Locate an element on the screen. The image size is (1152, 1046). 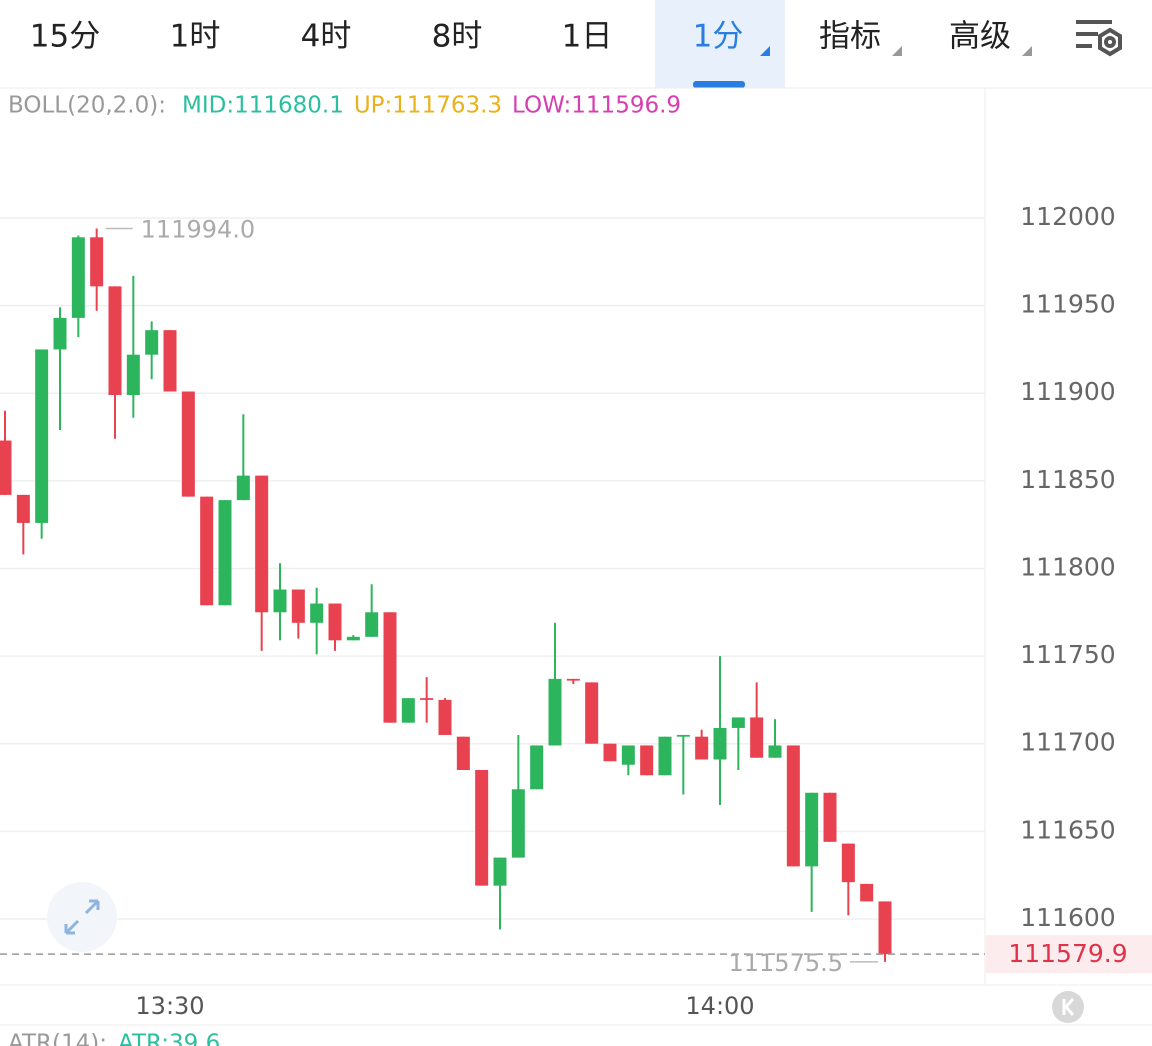
latest-icon is located at coordinates (1068, 1007).